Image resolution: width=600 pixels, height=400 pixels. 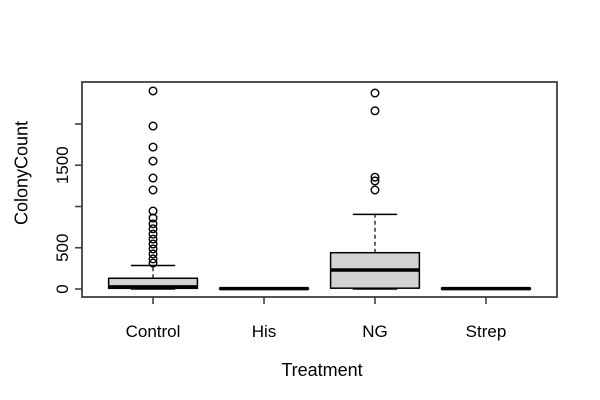 I want to click on x-axis-title: Treatment, so click(x=321, y=370).